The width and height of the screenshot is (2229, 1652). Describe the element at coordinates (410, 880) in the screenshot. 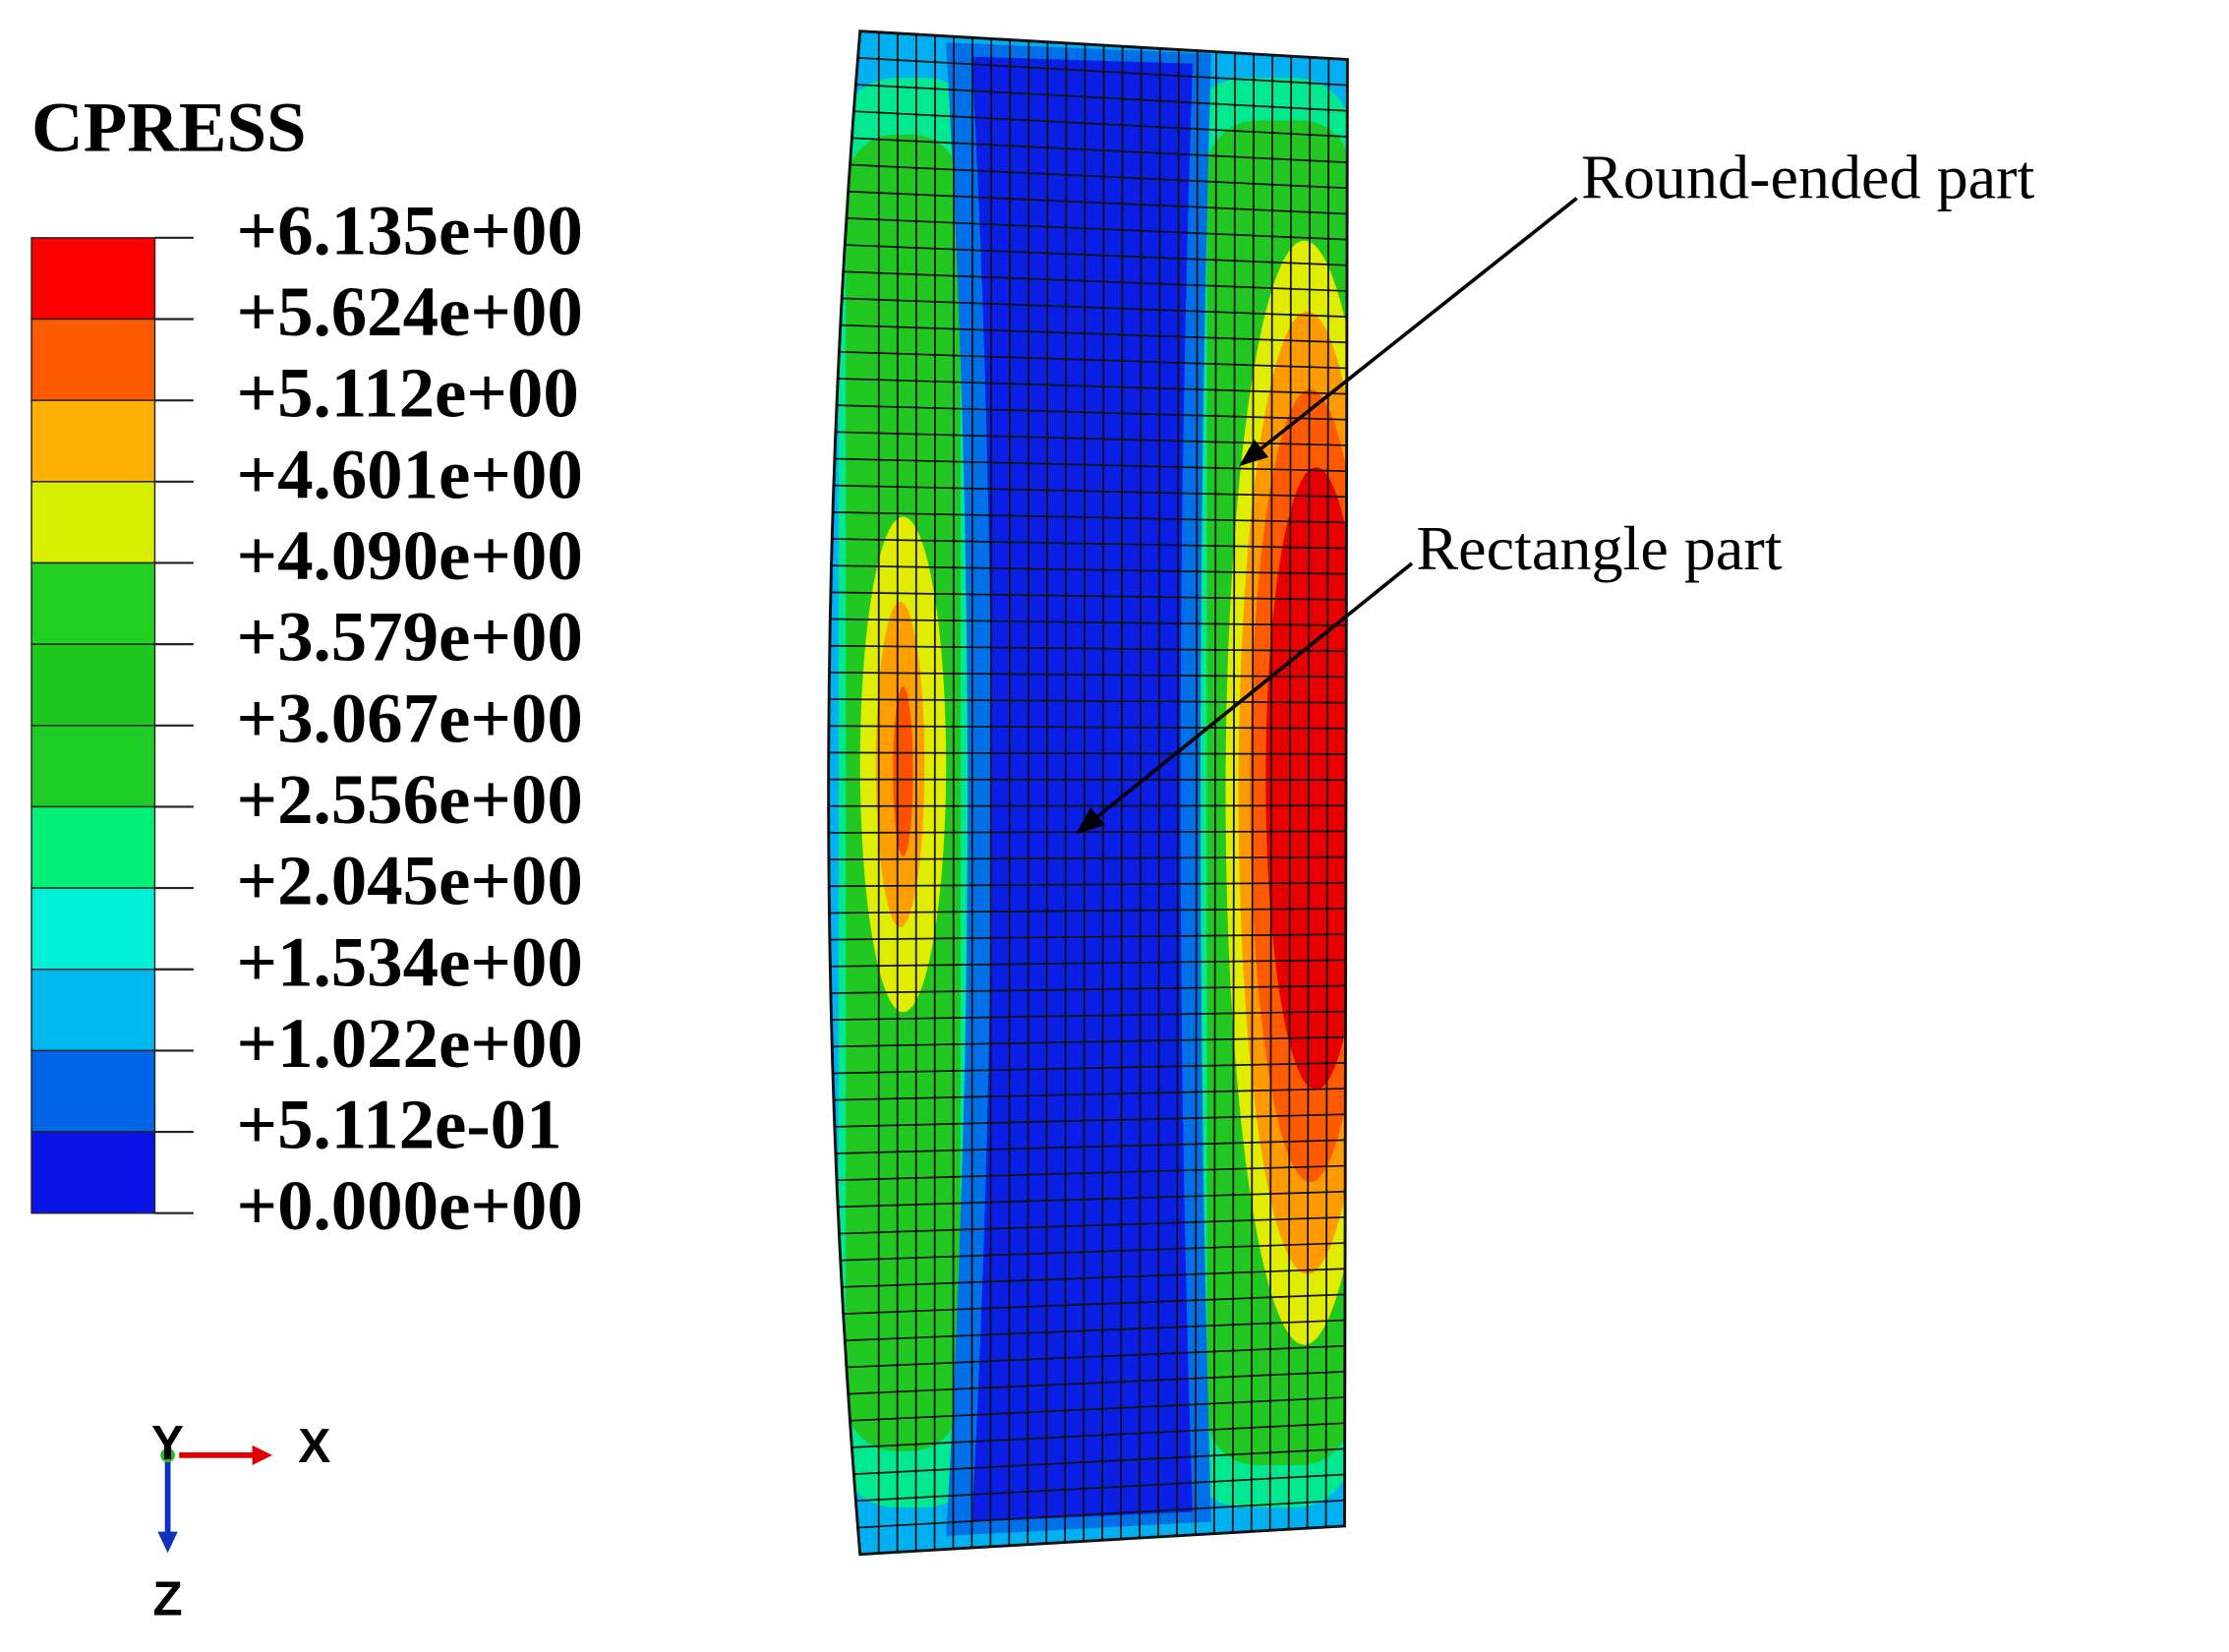

I see `legend-label: +2.045e+00` at that location.